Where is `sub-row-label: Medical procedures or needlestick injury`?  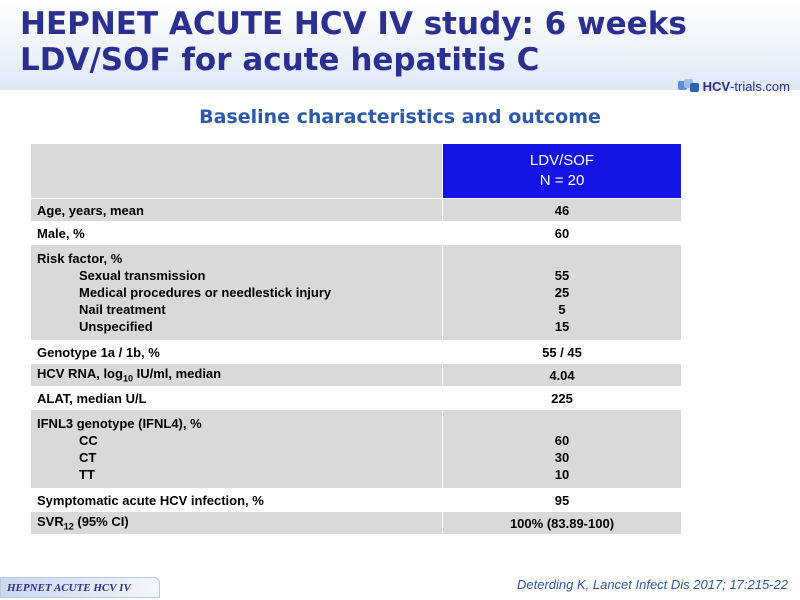 sub-row-label: Medical procedures or needlestick injury is located at coordinates (205, 292).